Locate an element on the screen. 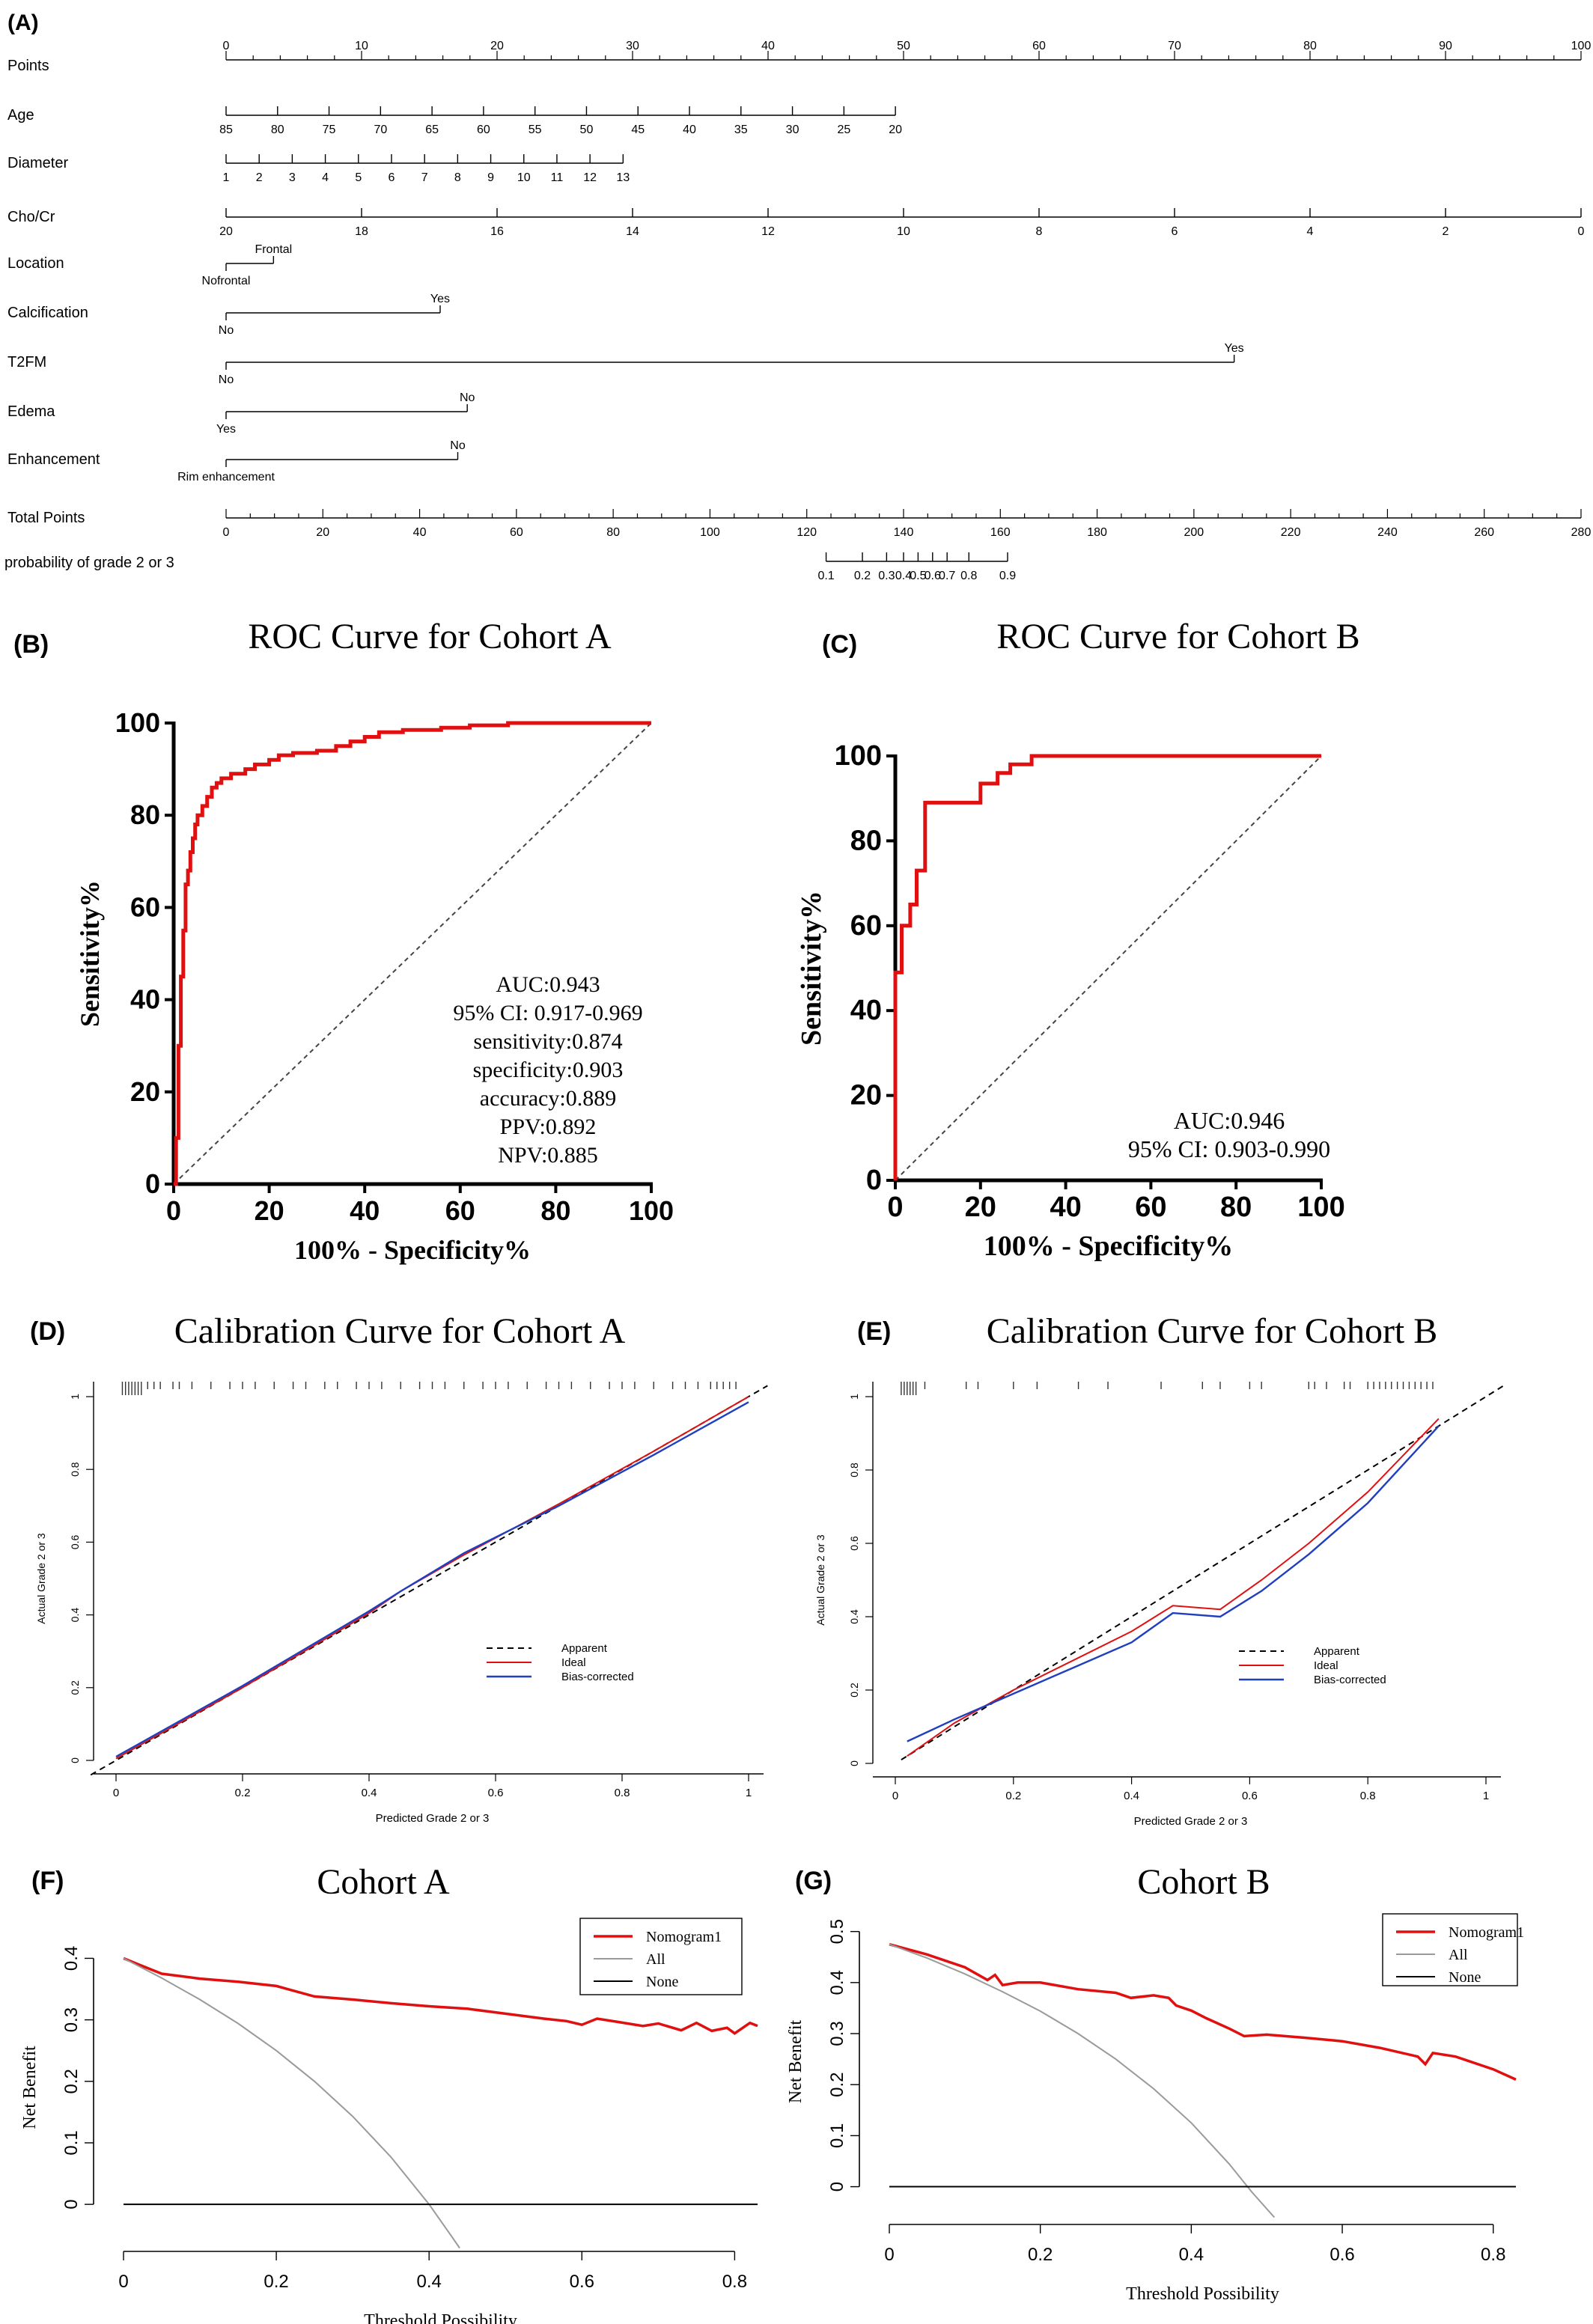 This screenshot has height=2324, width=1593. nomogram-tick-label: 4 is located at coordinates (1310, 232).